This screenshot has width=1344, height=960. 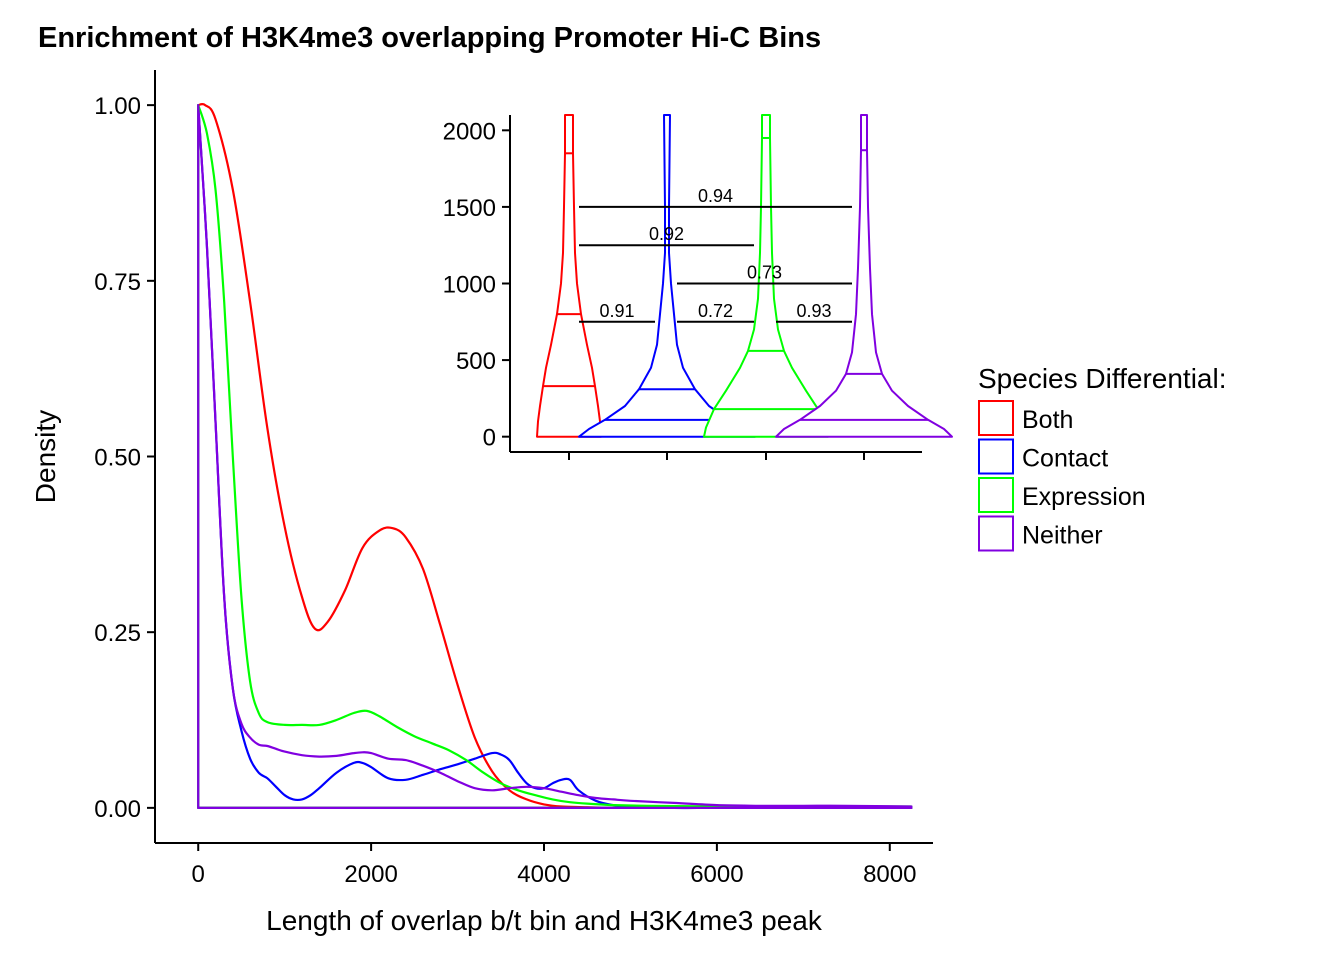 What do you see at coordinates (198, 874) in the screenshot?
I see `x-tick-label: 0` at bounding box center [198, 874].